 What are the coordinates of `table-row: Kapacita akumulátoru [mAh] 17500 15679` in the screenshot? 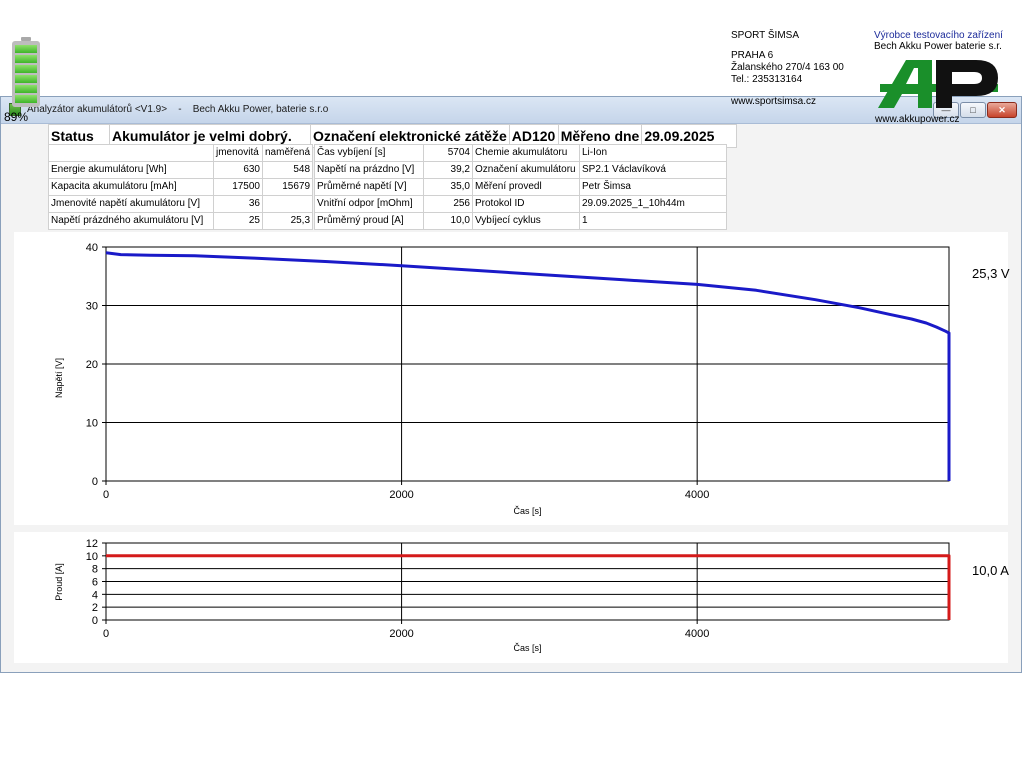 It's located at (181, 187).